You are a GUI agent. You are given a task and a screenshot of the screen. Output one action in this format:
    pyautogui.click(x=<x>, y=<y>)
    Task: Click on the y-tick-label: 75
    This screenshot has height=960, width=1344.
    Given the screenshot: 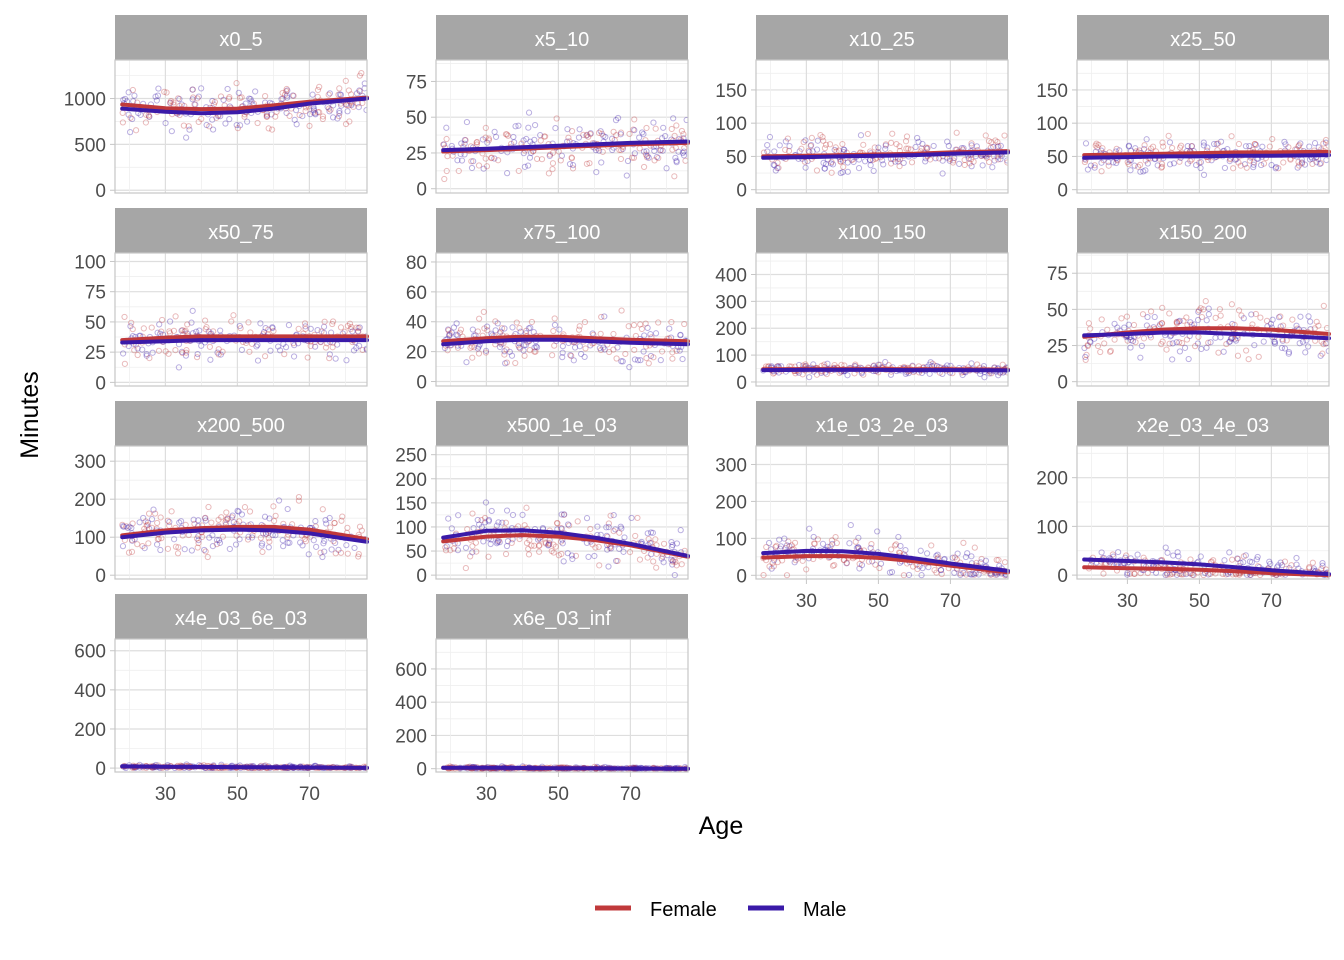 What is the action you would take?
    pyautogui.click(x=1057, y=274)
    